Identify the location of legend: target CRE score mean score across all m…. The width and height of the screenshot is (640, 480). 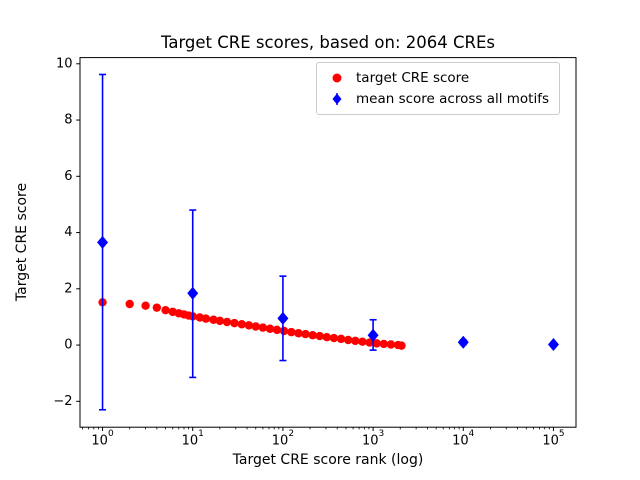
(438, 88).